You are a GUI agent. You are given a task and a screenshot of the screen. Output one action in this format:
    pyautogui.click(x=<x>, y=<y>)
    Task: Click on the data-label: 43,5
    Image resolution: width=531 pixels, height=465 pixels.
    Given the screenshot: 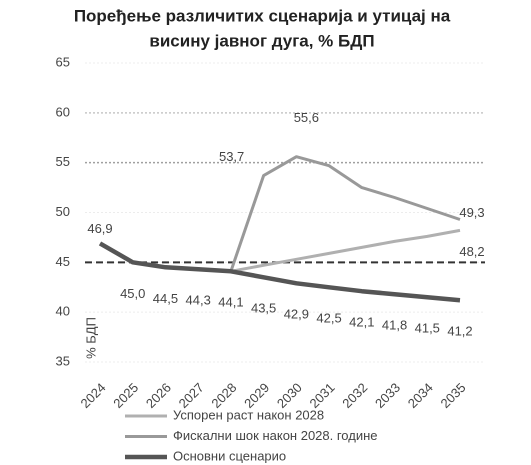 What is the action you would take?
    pyautogui.click(x=263, y=308)
    